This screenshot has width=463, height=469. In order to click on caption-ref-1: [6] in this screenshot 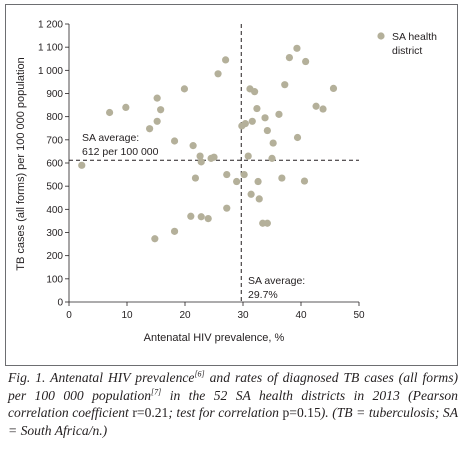, I will do `click(199, 374)`.